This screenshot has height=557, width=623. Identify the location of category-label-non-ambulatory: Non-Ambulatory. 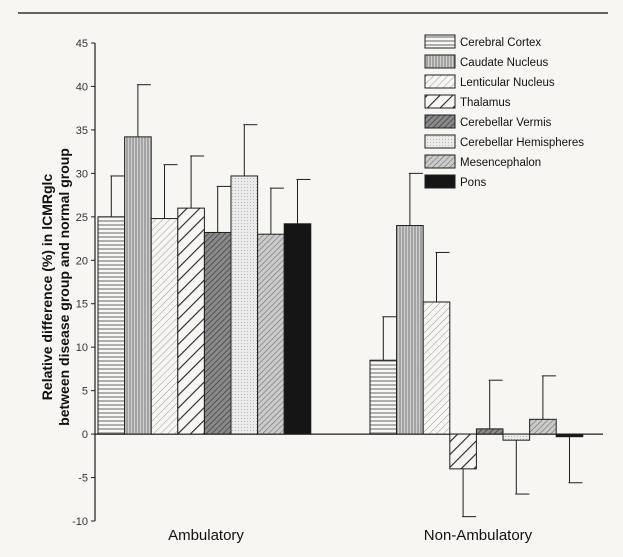
(478, 535).